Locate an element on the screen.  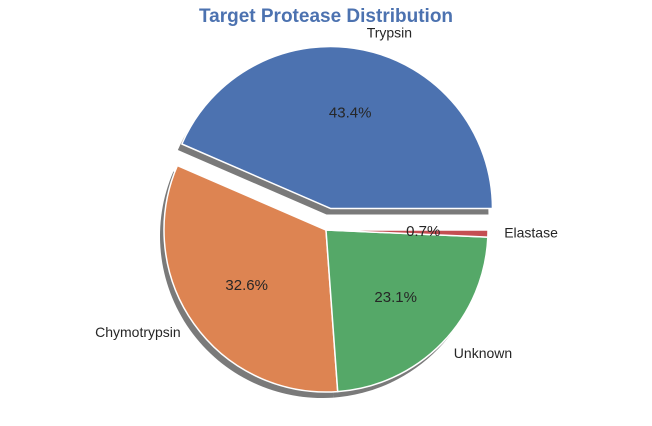
chart-title: Target Protease Distribution is located at coordinates (326, 16).